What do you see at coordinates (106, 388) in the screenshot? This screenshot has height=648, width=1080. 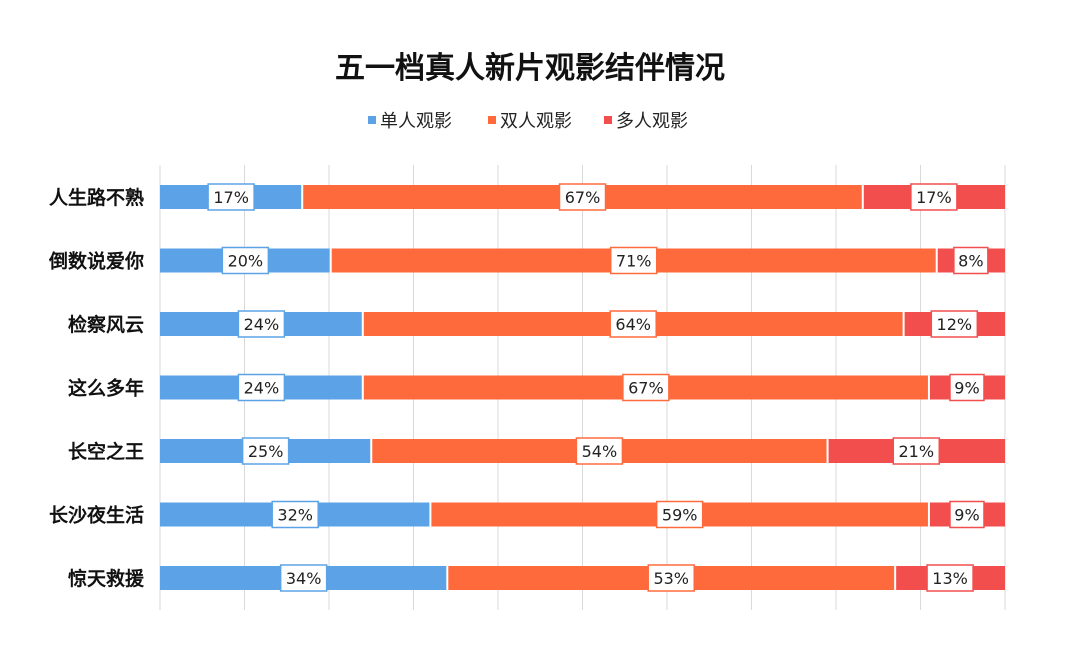 I see `category-label: 这么多年` at bounding box center [106, 388].